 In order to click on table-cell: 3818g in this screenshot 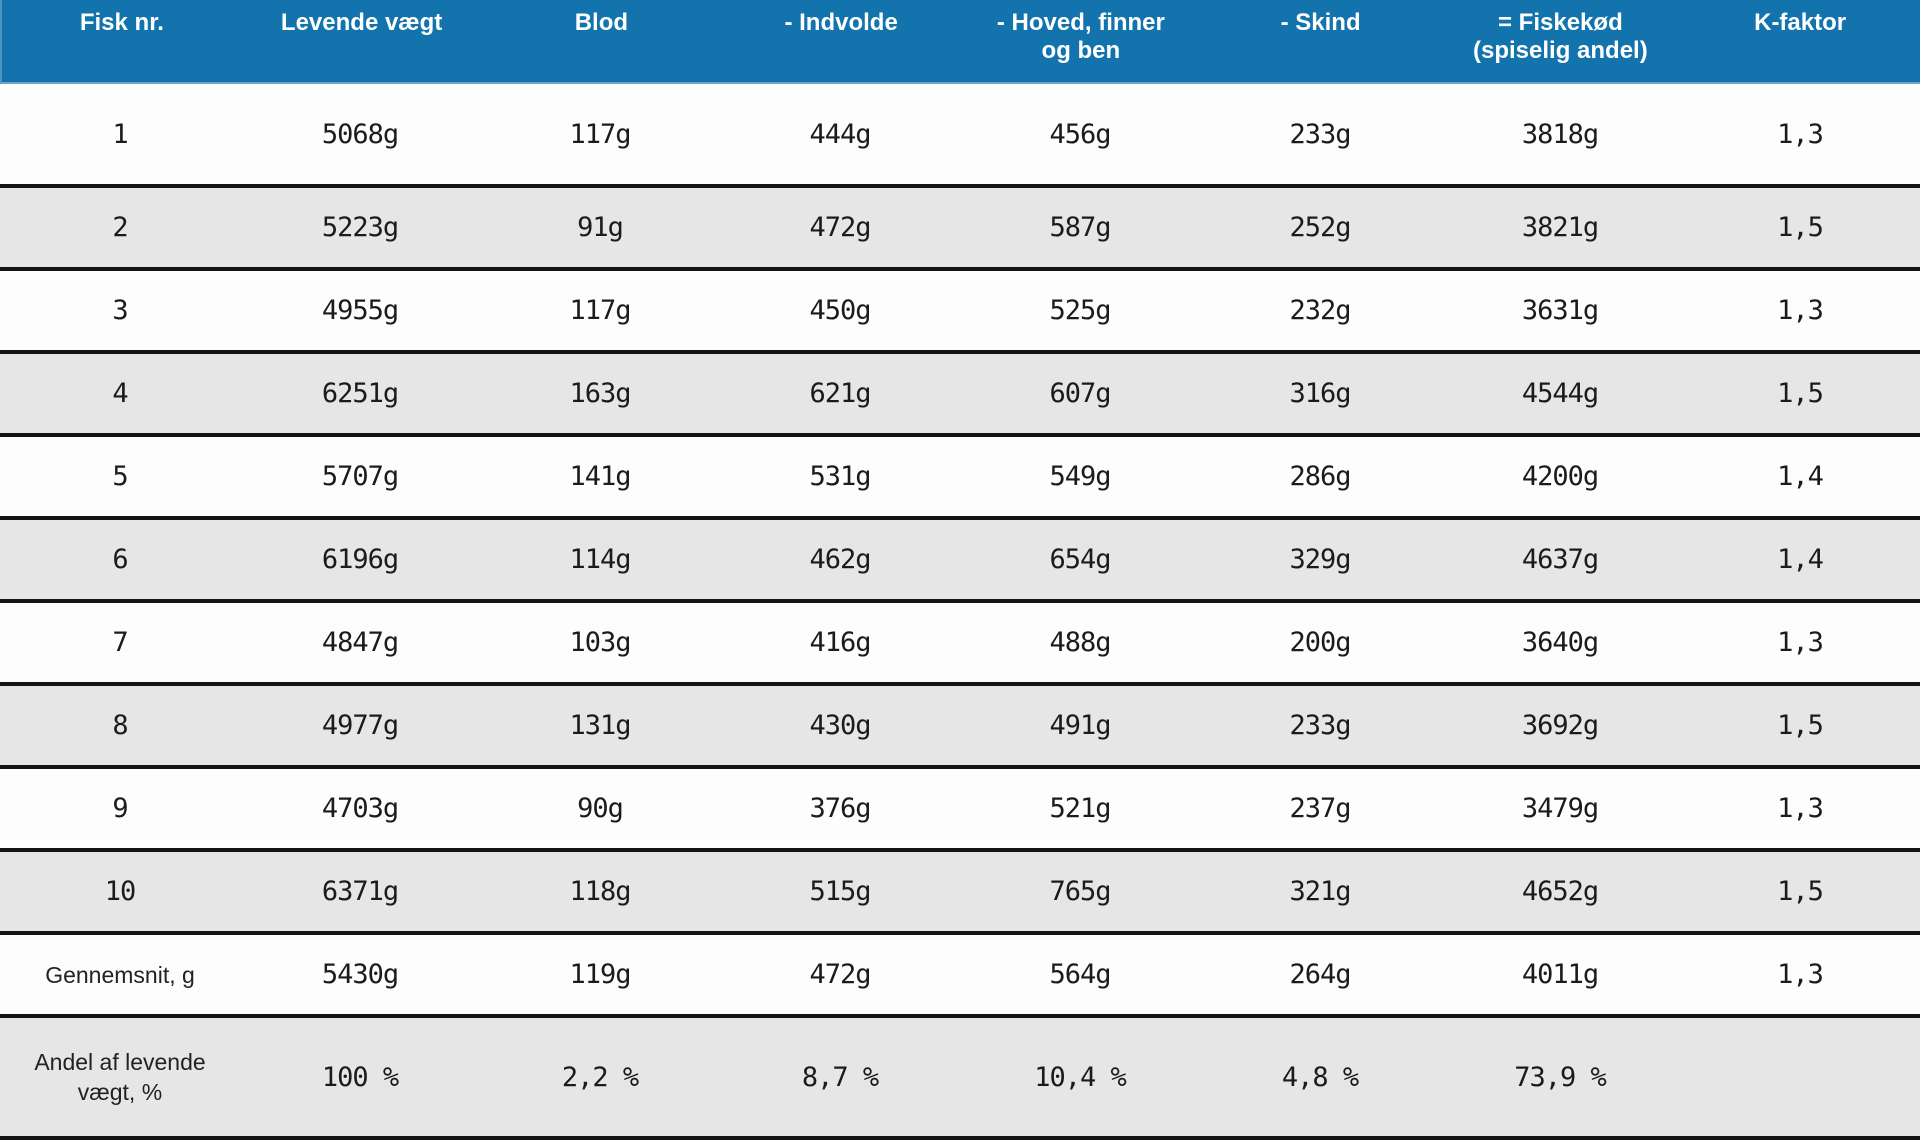, I will do `click(1560, 134)`.